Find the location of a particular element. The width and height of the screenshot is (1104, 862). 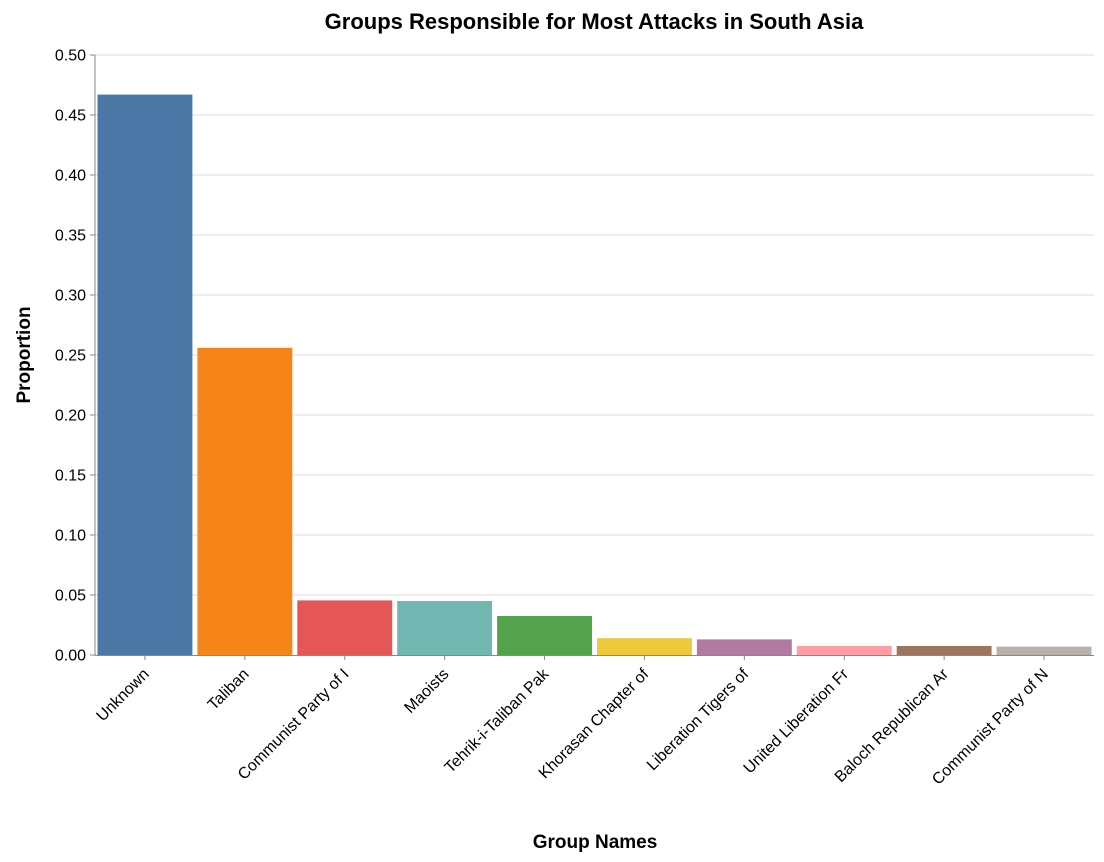

y-tick-label: 0.25 is located at coordinates (70, 356).